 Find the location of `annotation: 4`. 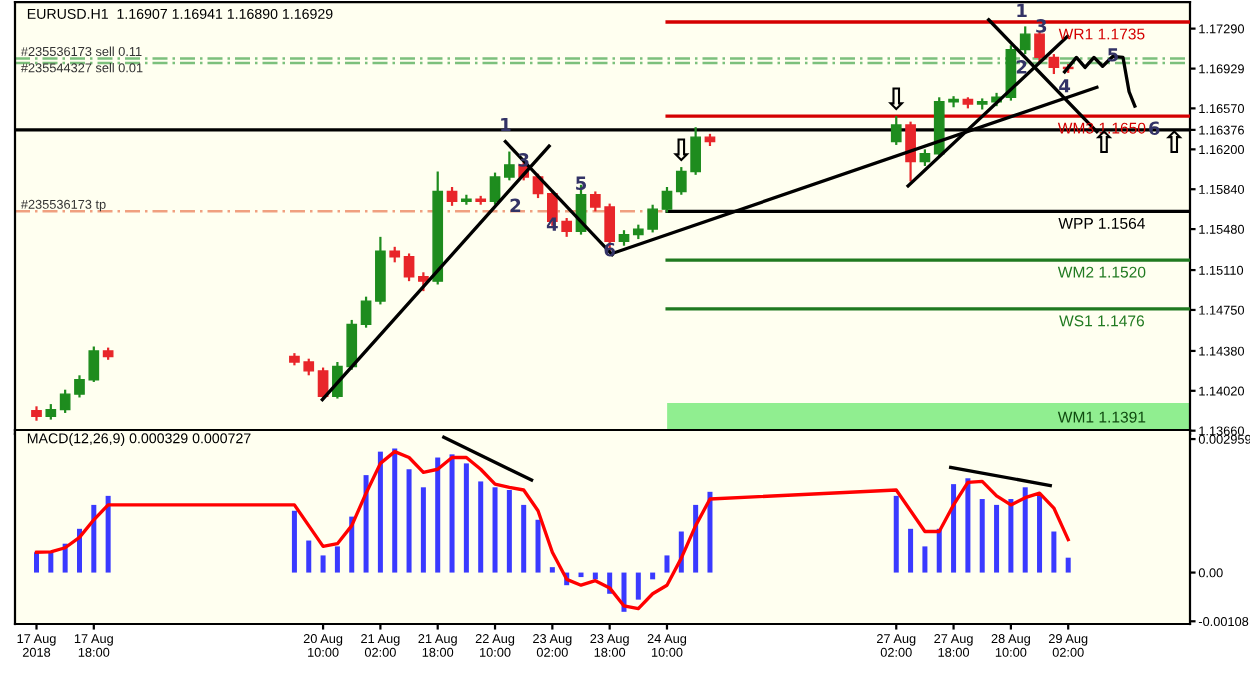

annotation: 4 is located at coordinates (1065, 86).